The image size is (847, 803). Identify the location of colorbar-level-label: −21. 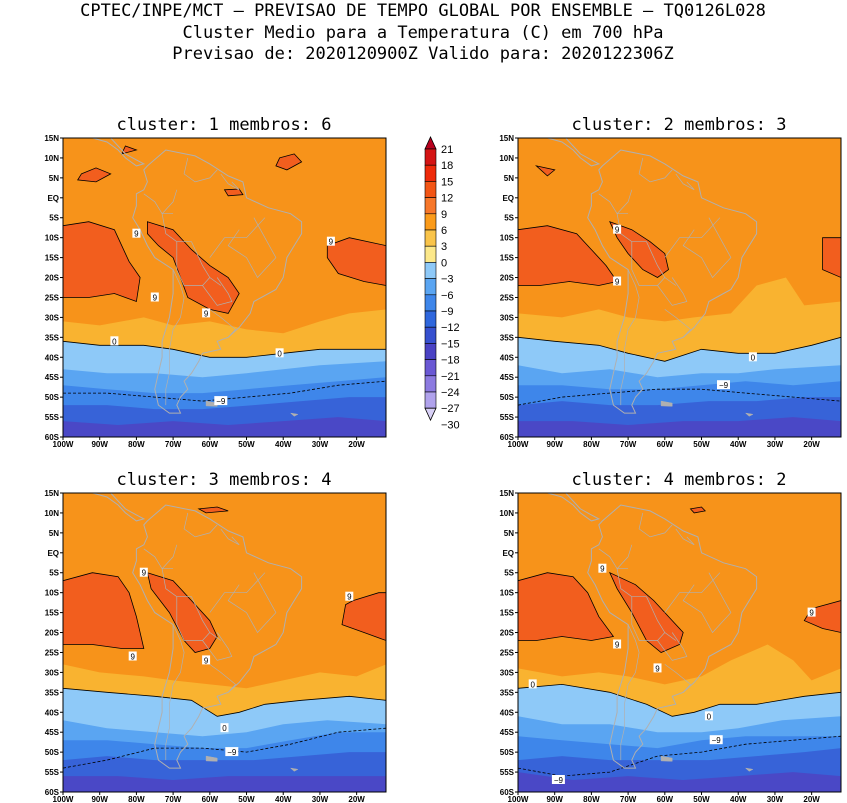
(450, 377).